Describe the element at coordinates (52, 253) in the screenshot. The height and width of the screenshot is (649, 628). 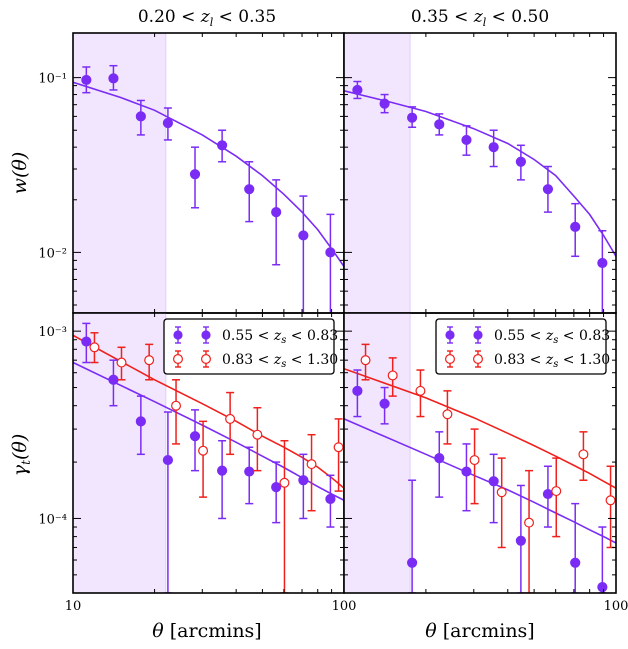
I see `y-tick-label: 10⁻²` at that location.